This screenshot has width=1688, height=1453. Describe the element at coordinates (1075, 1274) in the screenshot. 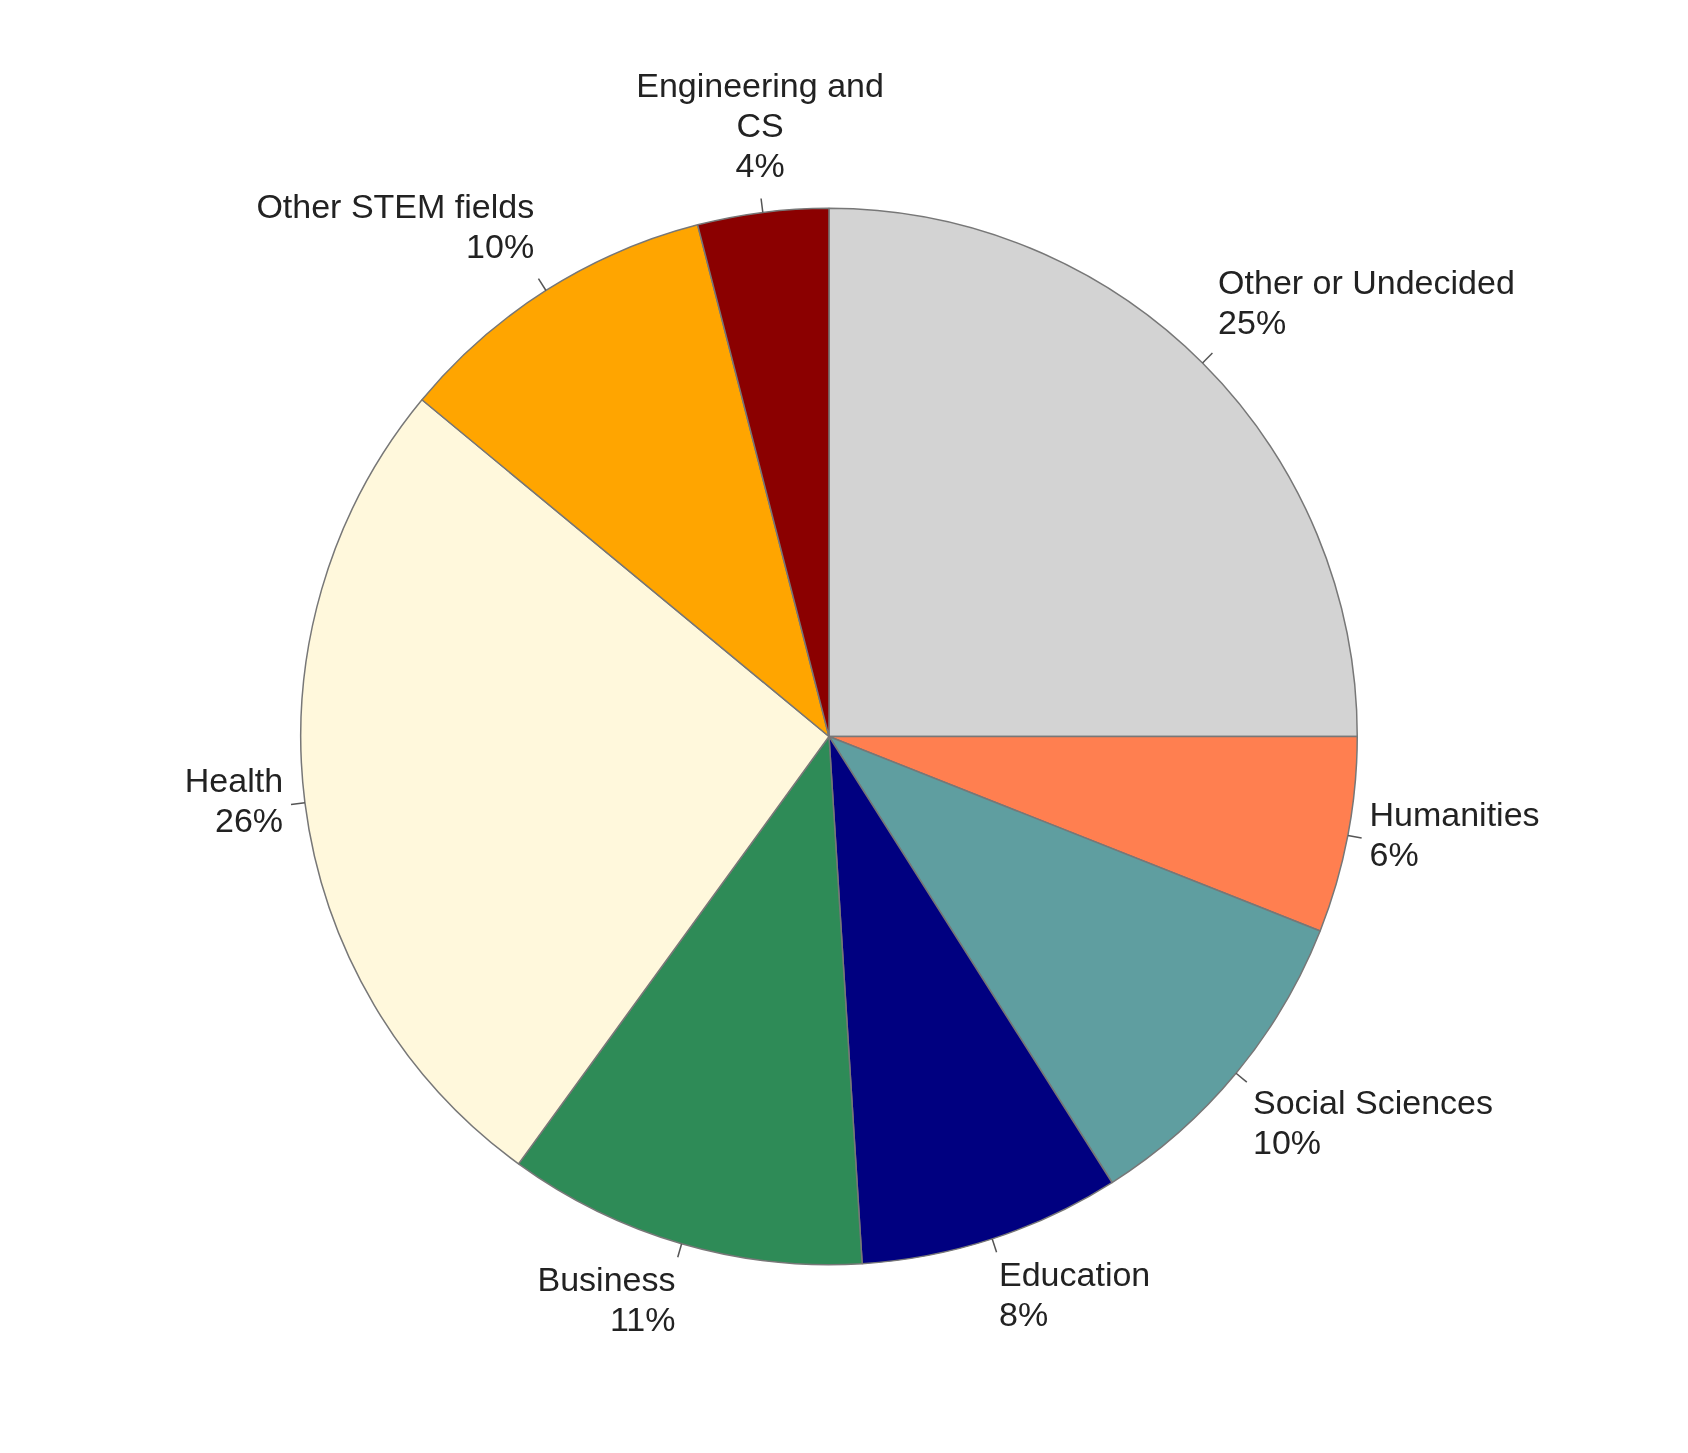

I see `slice-label: Education` at that location.